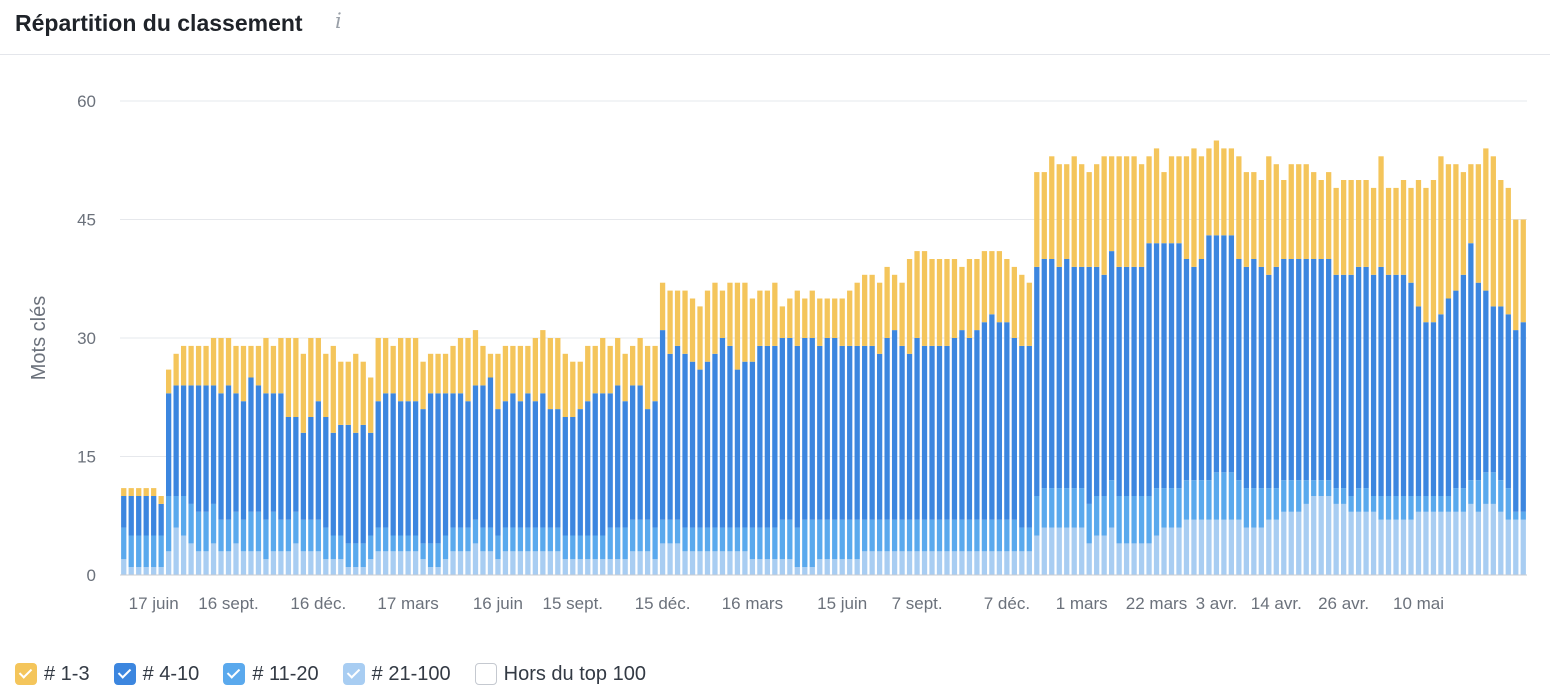  I want to click on legend-item: Hors du top 100, so click(560, 674).